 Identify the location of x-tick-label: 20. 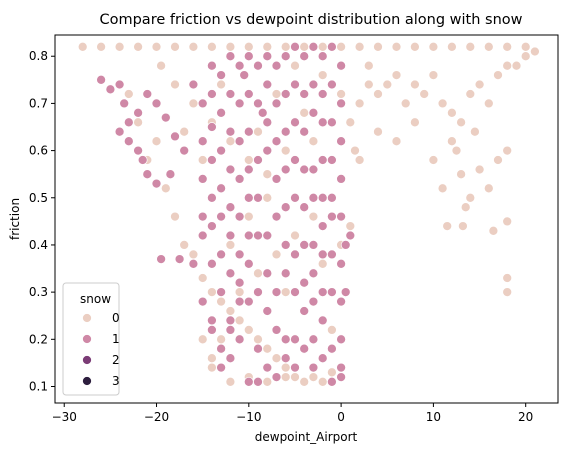
(525, 417).